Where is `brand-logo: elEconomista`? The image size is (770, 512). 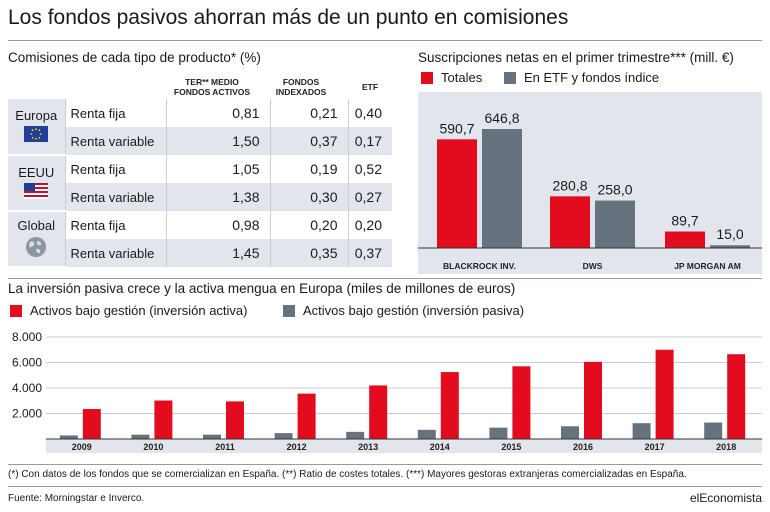 brand-logo: elEconomista is located at coordinates (725, 498).